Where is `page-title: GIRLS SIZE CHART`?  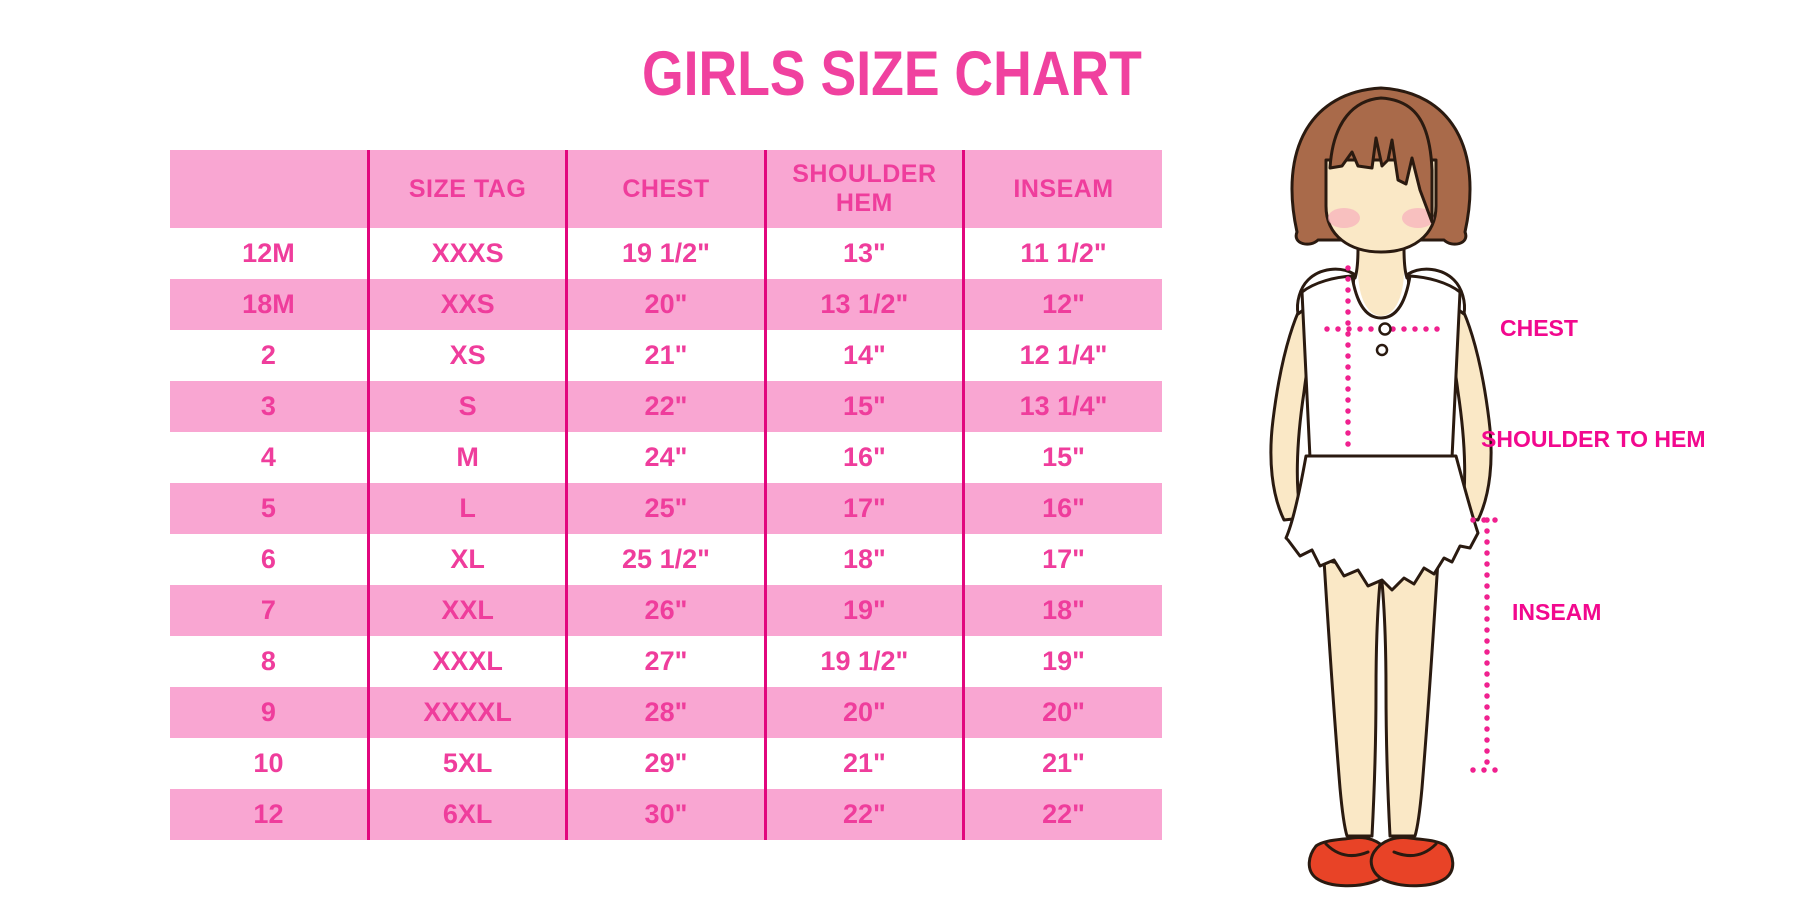 page-title: GIRLS SIZE CHART is located at coordinates (892, 74).